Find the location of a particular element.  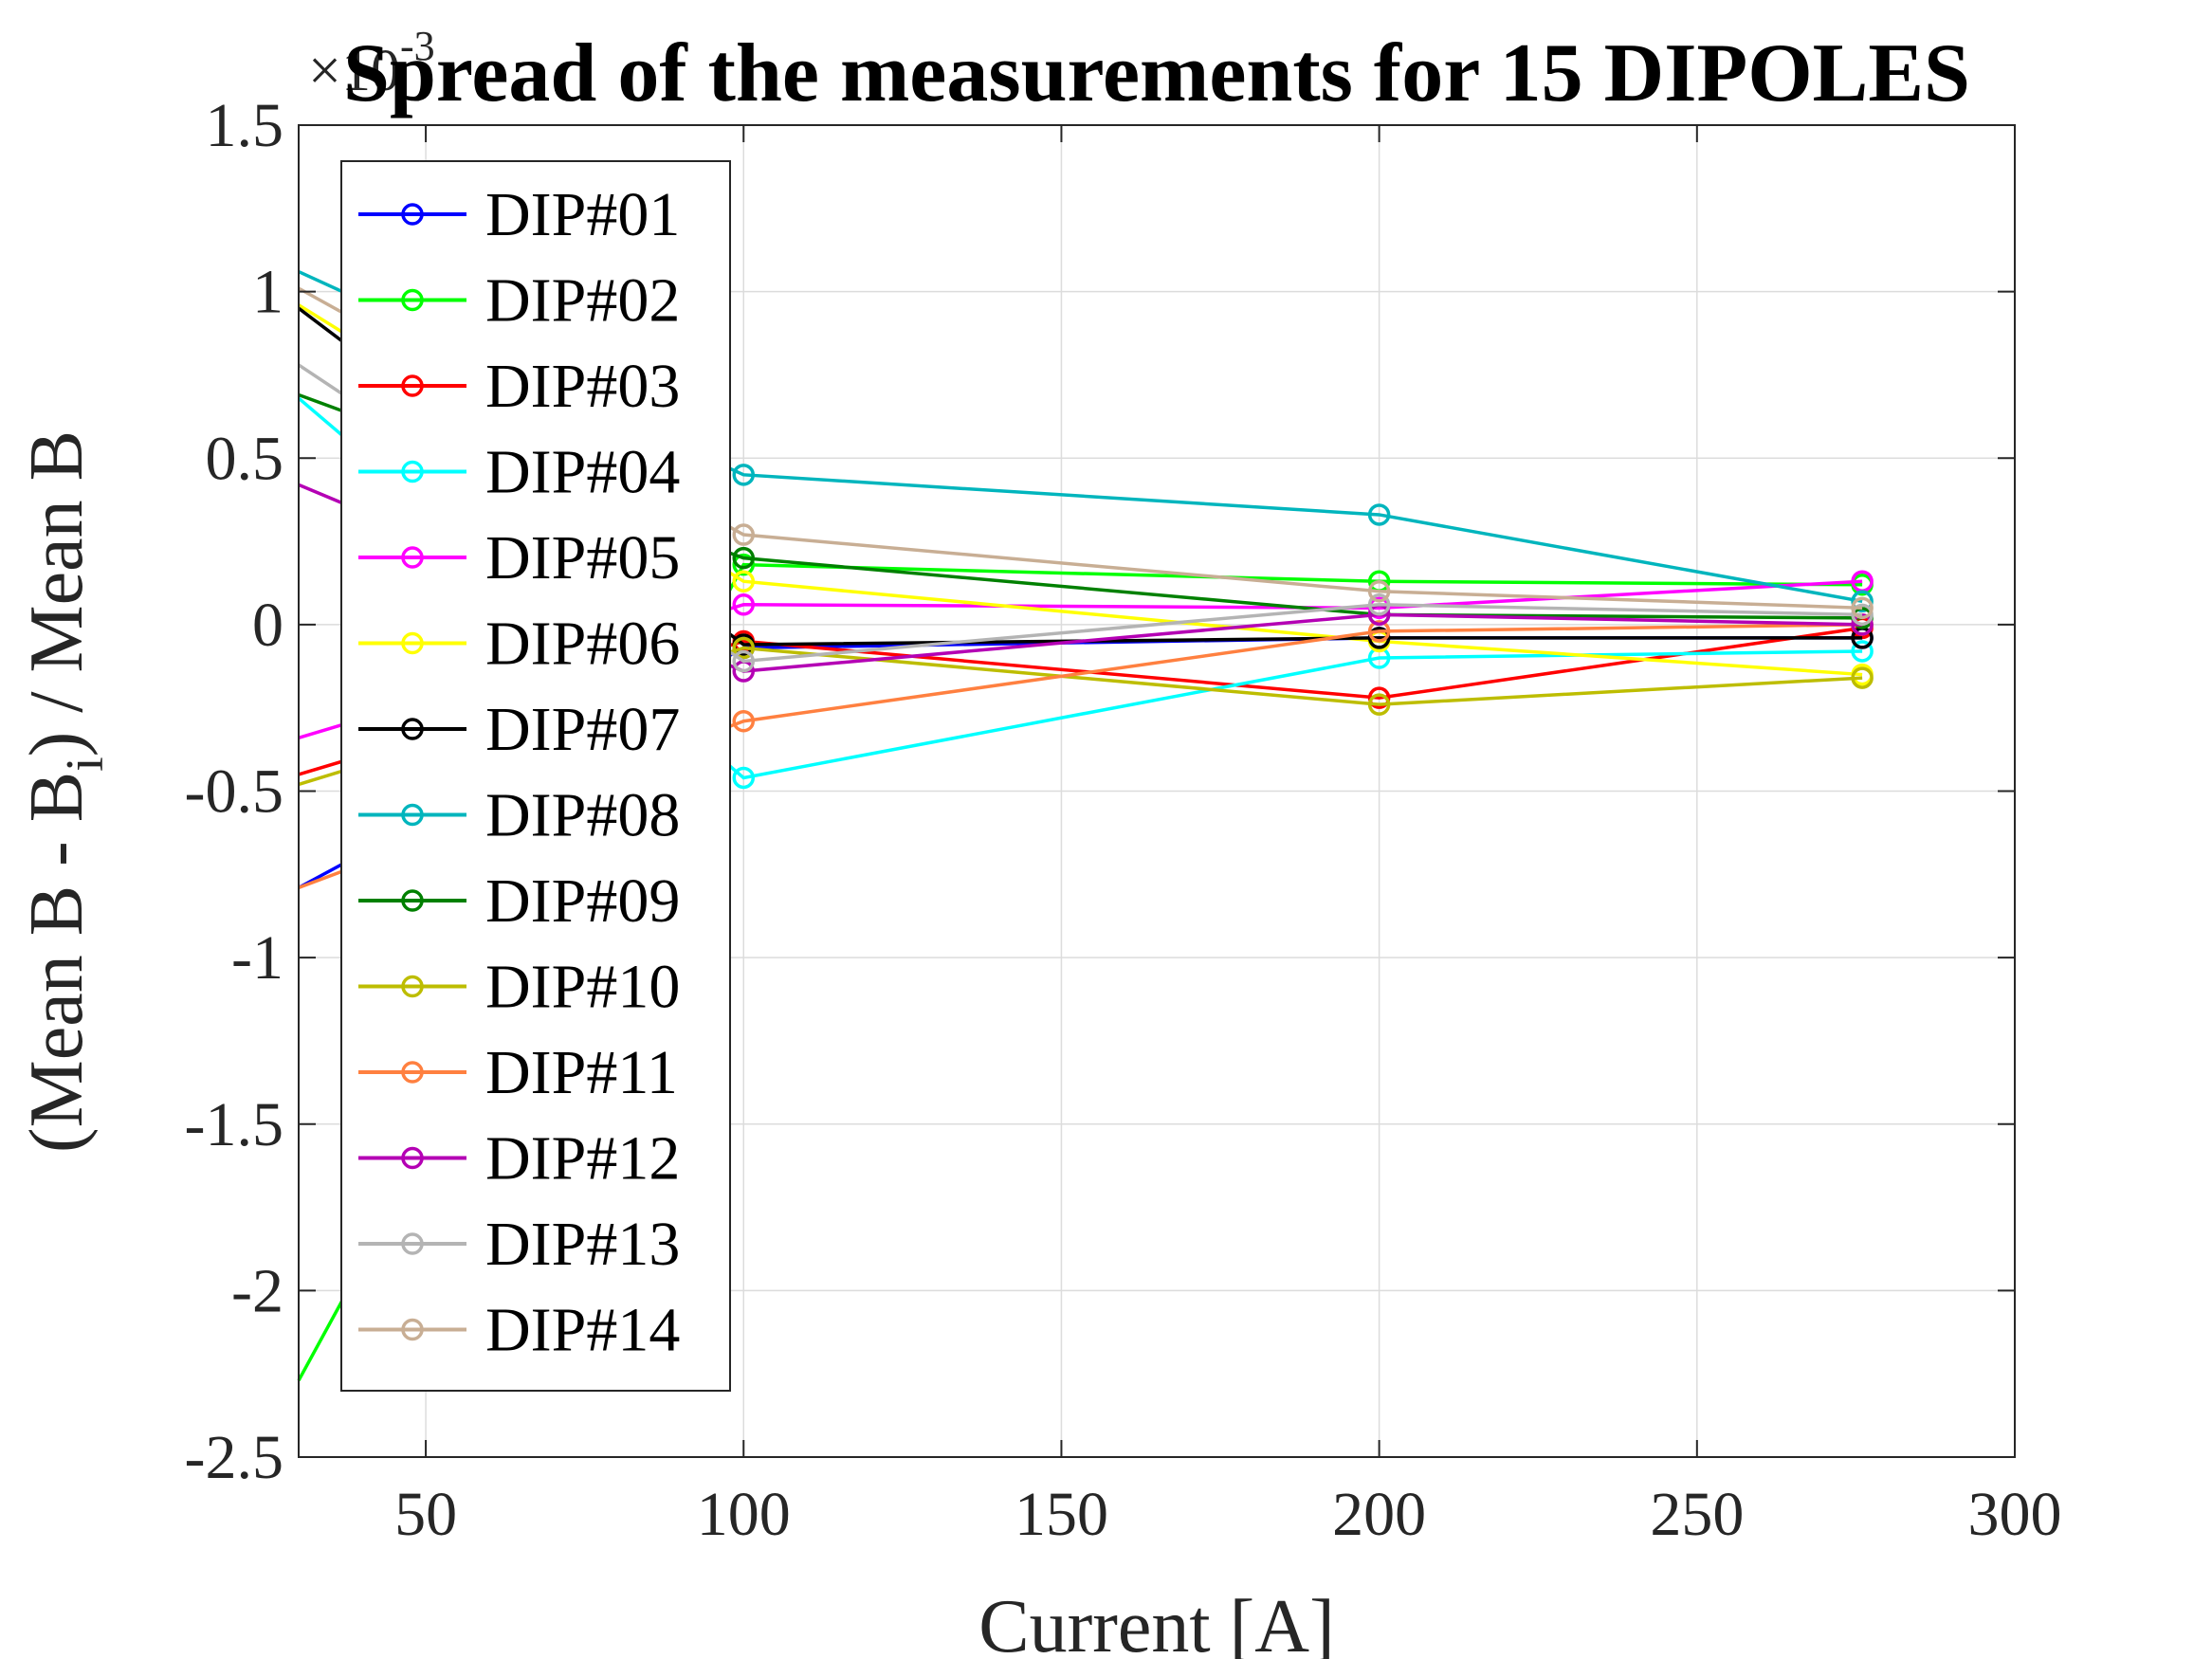

y-tick-label: 0 is located at coordinates (267, 625).